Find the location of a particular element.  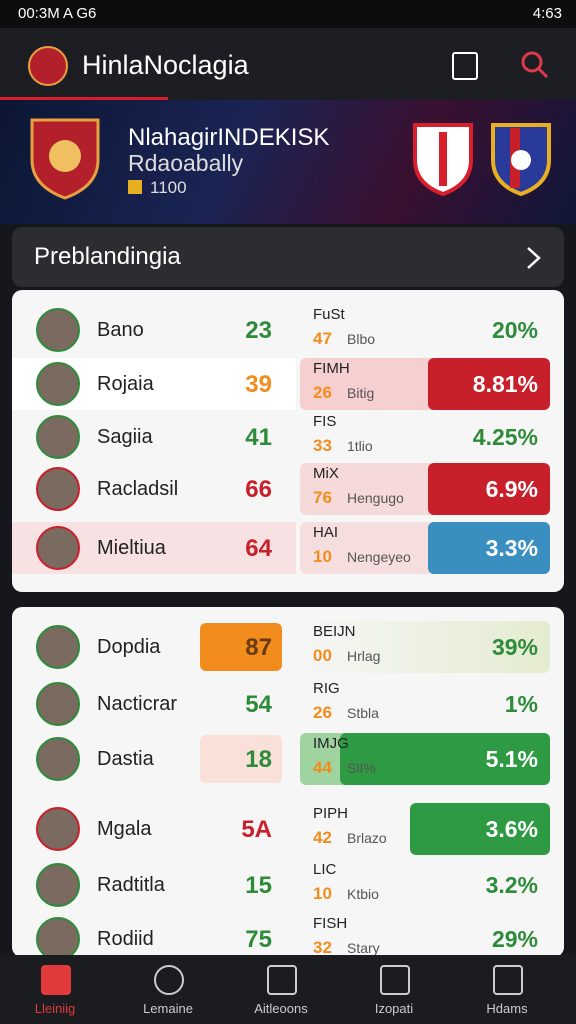

bottom-nav: Lleiniig Lemaine Aitleoons Izopati Hdams is located at coordinates (288, 989).